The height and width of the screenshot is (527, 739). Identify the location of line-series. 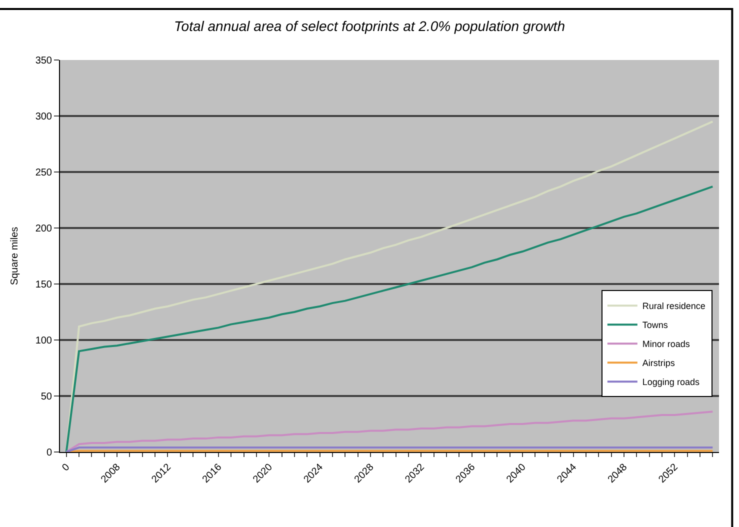
(389, 431).